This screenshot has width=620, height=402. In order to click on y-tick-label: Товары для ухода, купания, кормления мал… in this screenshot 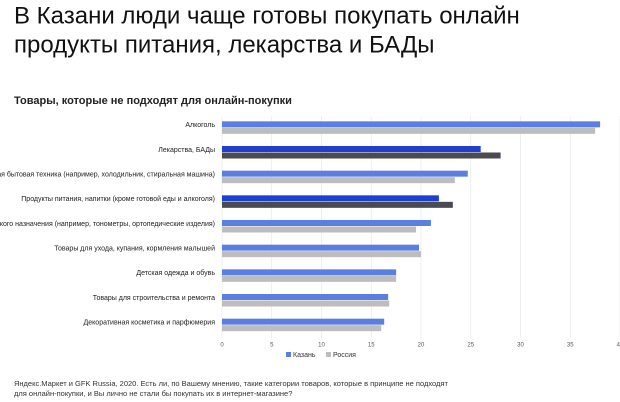, I will do `click(134, 249)`.